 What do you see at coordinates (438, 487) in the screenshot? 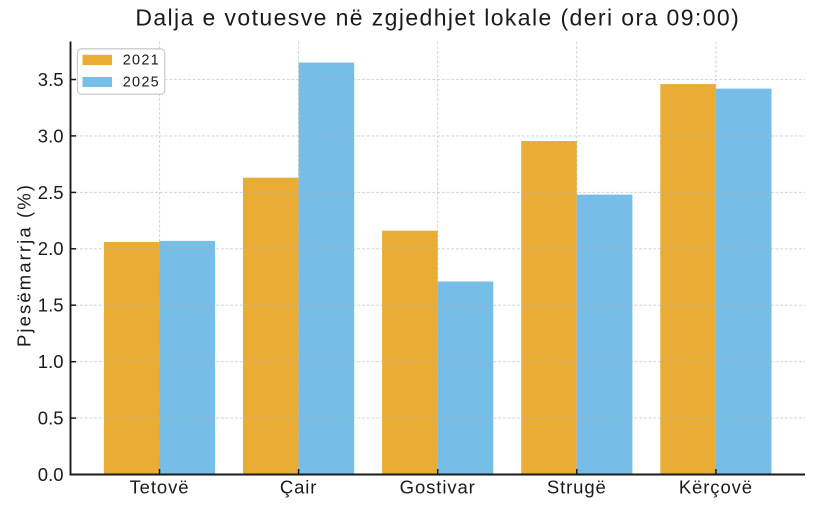
I see `svg-text: Gostivar` at bounding box center [438, 487].